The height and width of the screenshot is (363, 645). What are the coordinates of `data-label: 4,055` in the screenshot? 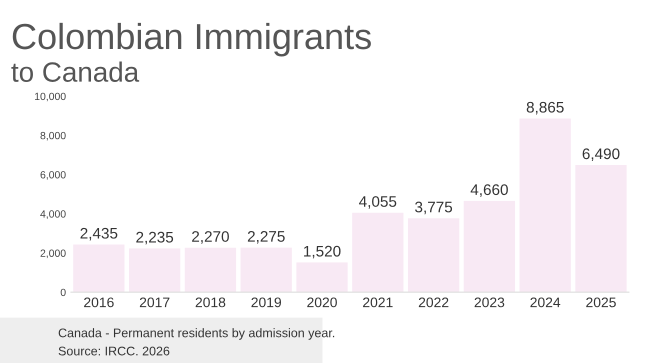 It's located at (377, 202).